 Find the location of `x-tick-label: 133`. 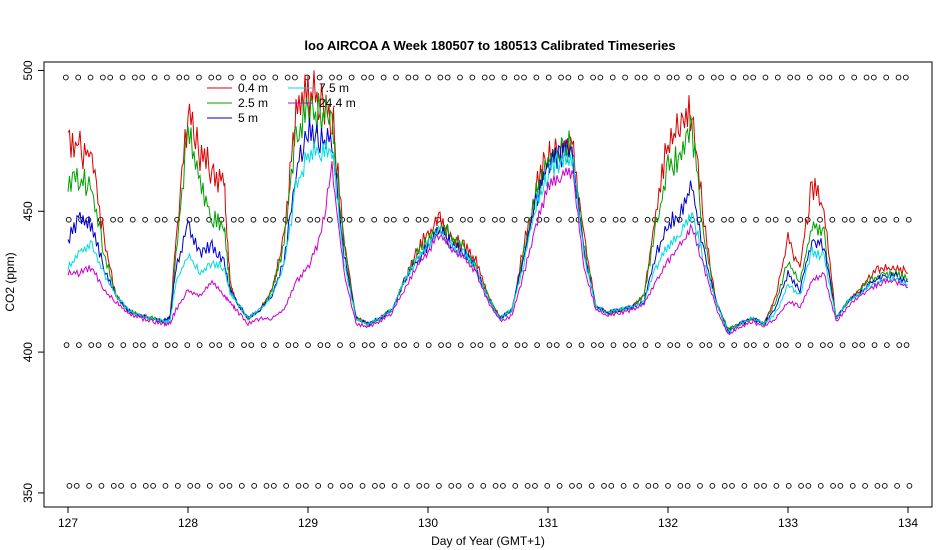

x-tick-label: 133 is located at coordinates (788, 523).